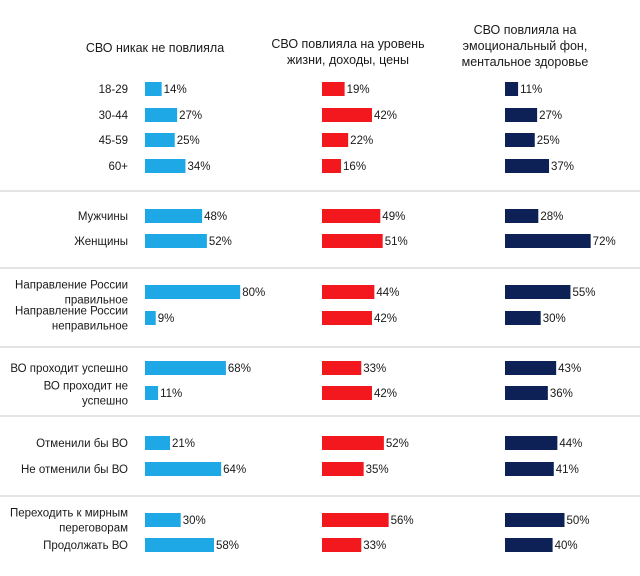 Image resolution: width=640 pixels, height=576 pixels. Describe the element at coordinates (114, 116) in the screenshot. I see `row-label-1-2: 30-44` at that location.